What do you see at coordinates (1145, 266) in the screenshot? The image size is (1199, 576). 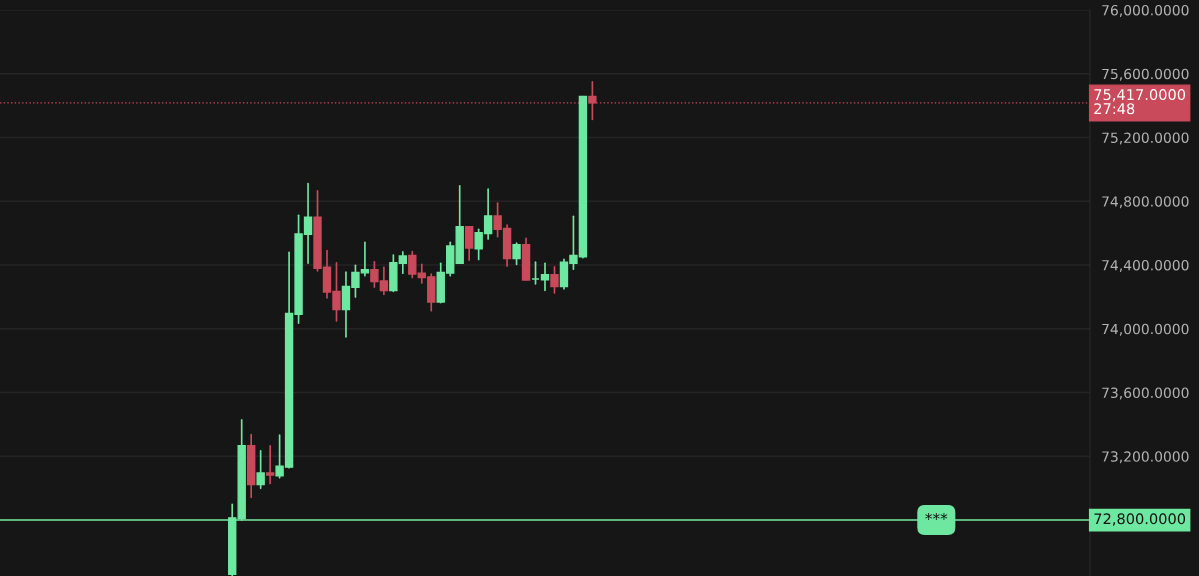 I see `y-tick-label: 74,400.0000` at bounding box center [1145, 266].